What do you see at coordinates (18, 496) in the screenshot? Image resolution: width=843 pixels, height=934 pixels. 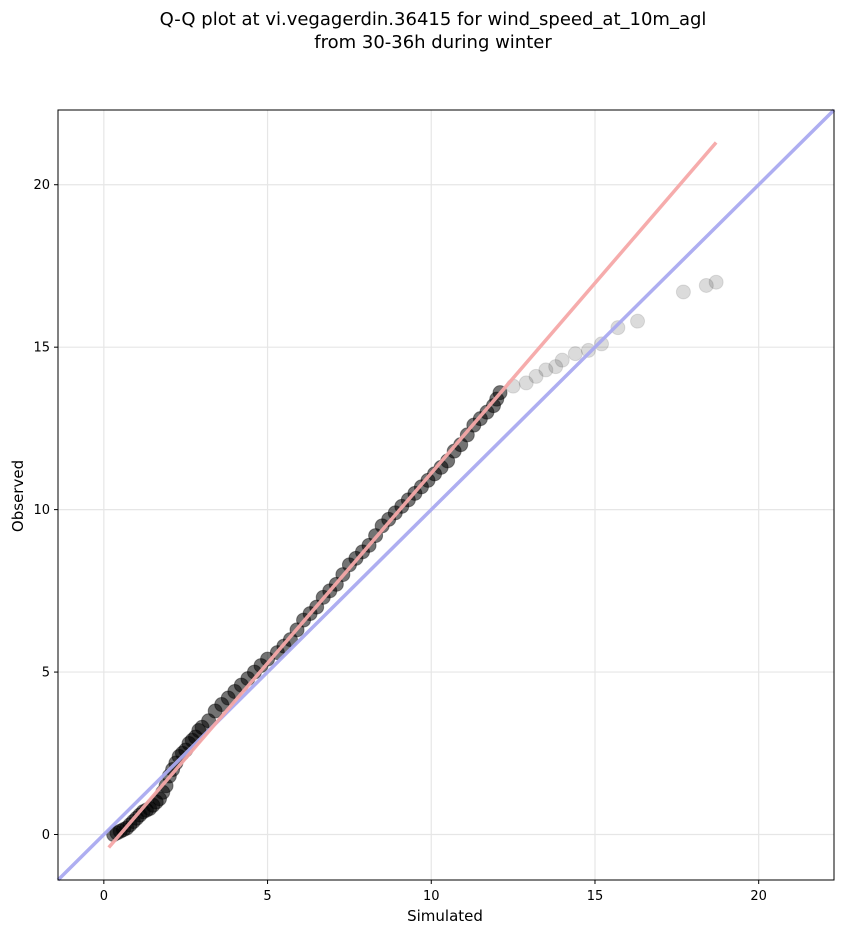 I see `y-axis-label: Observed` at bounding box center [18, 496].